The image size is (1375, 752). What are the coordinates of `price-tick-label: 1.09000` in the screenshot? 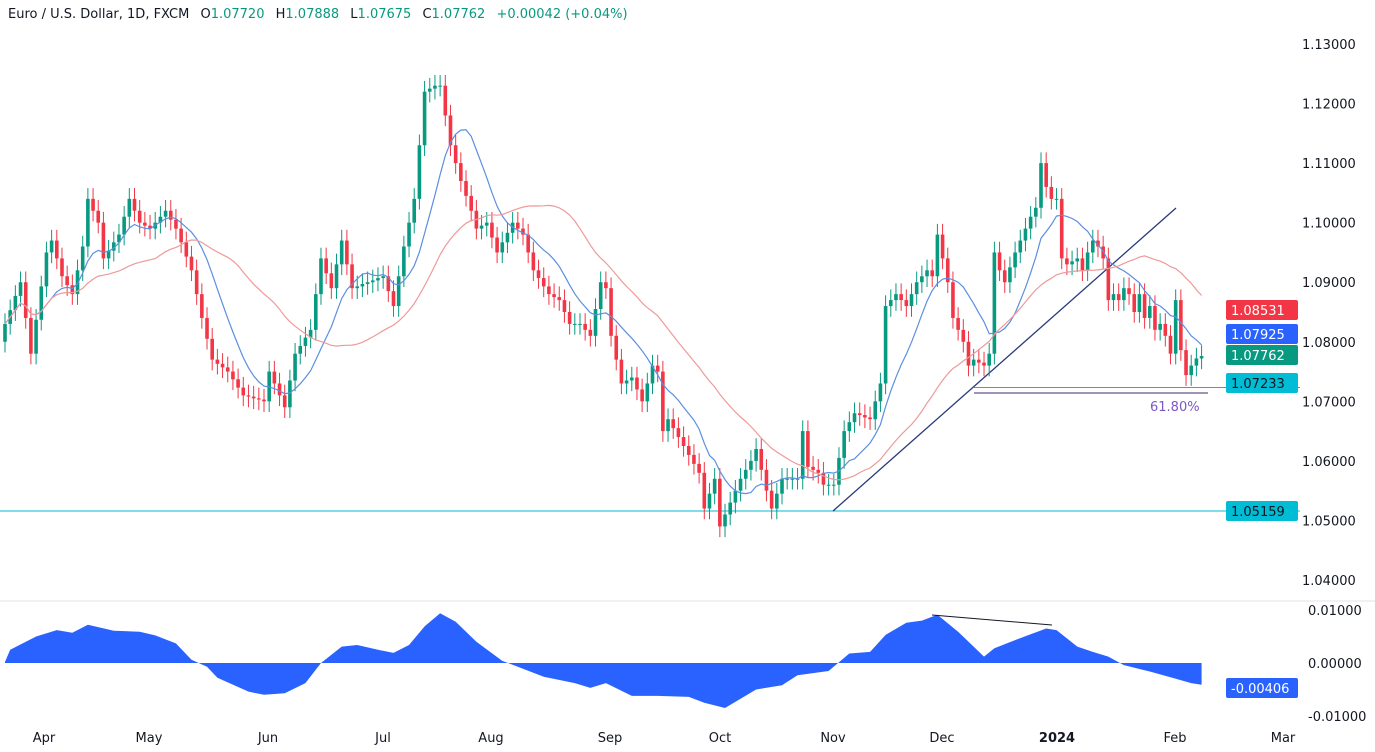 It's located at (1329, 283).